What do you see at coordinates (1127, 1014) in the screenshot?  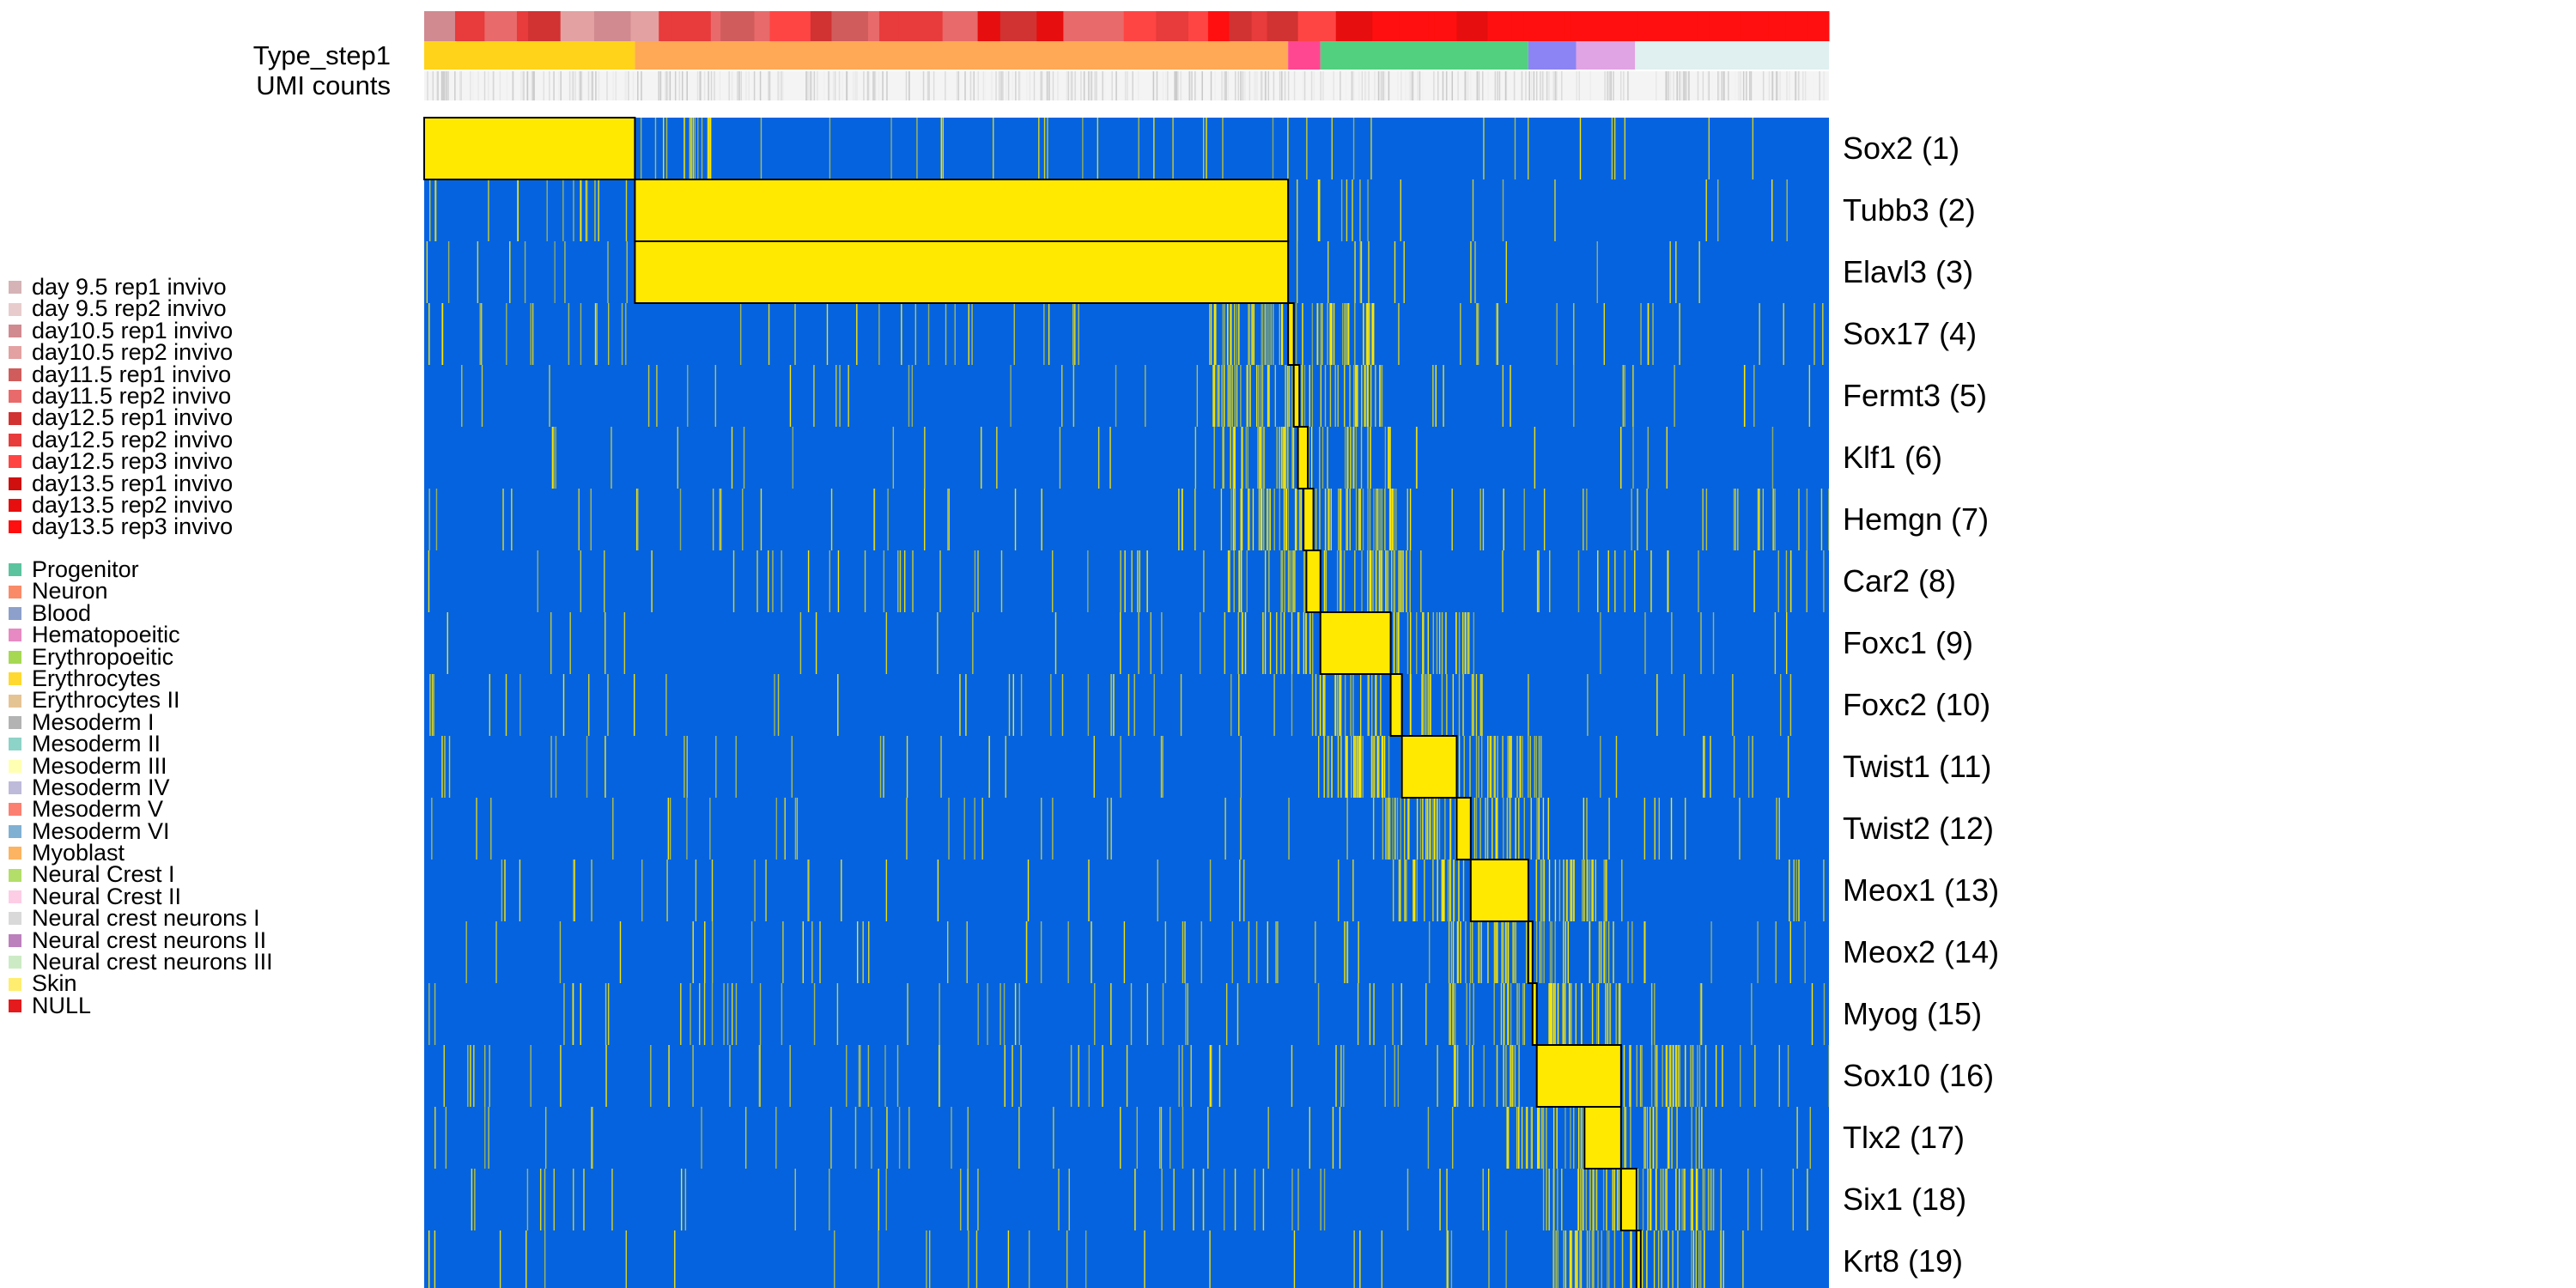 I see `heatmap-row` at bounding box center [1127, 1014].